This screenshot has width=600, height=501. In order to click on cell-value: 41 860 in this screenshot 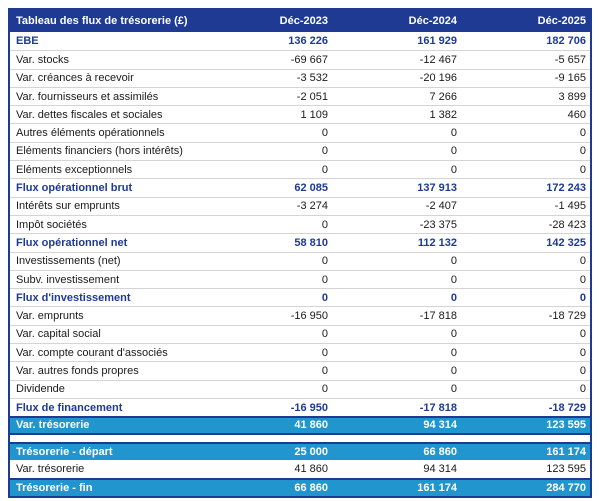, I will do `click(311, 425)`.